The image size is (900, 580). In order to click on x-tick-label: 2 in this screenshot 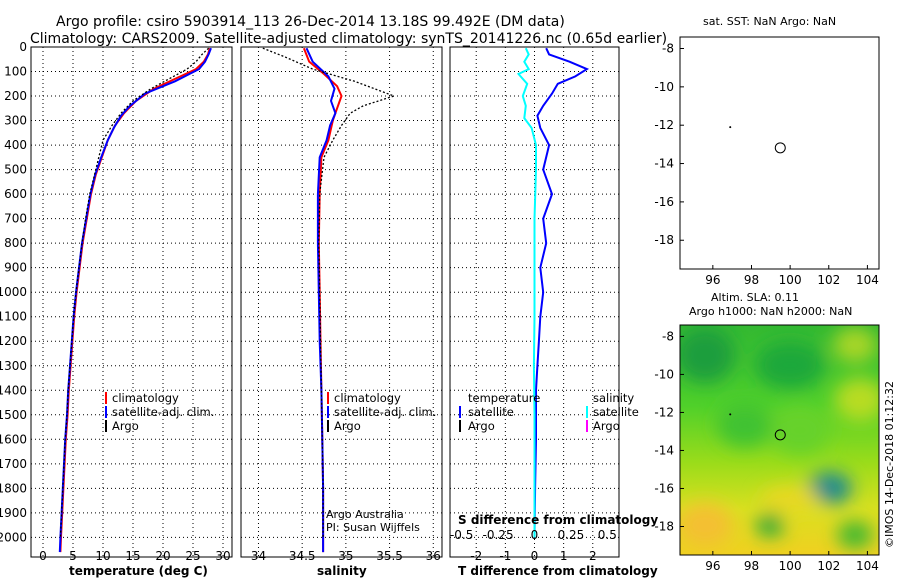, I will do `click(593, 556)`.